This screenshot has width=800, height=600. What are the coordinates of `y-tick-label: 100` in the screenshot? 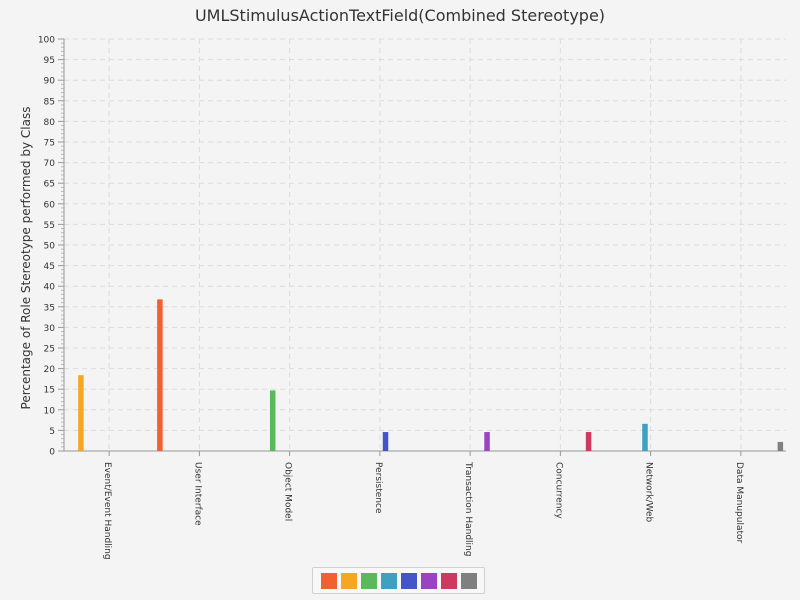 It's located at (46, 41).